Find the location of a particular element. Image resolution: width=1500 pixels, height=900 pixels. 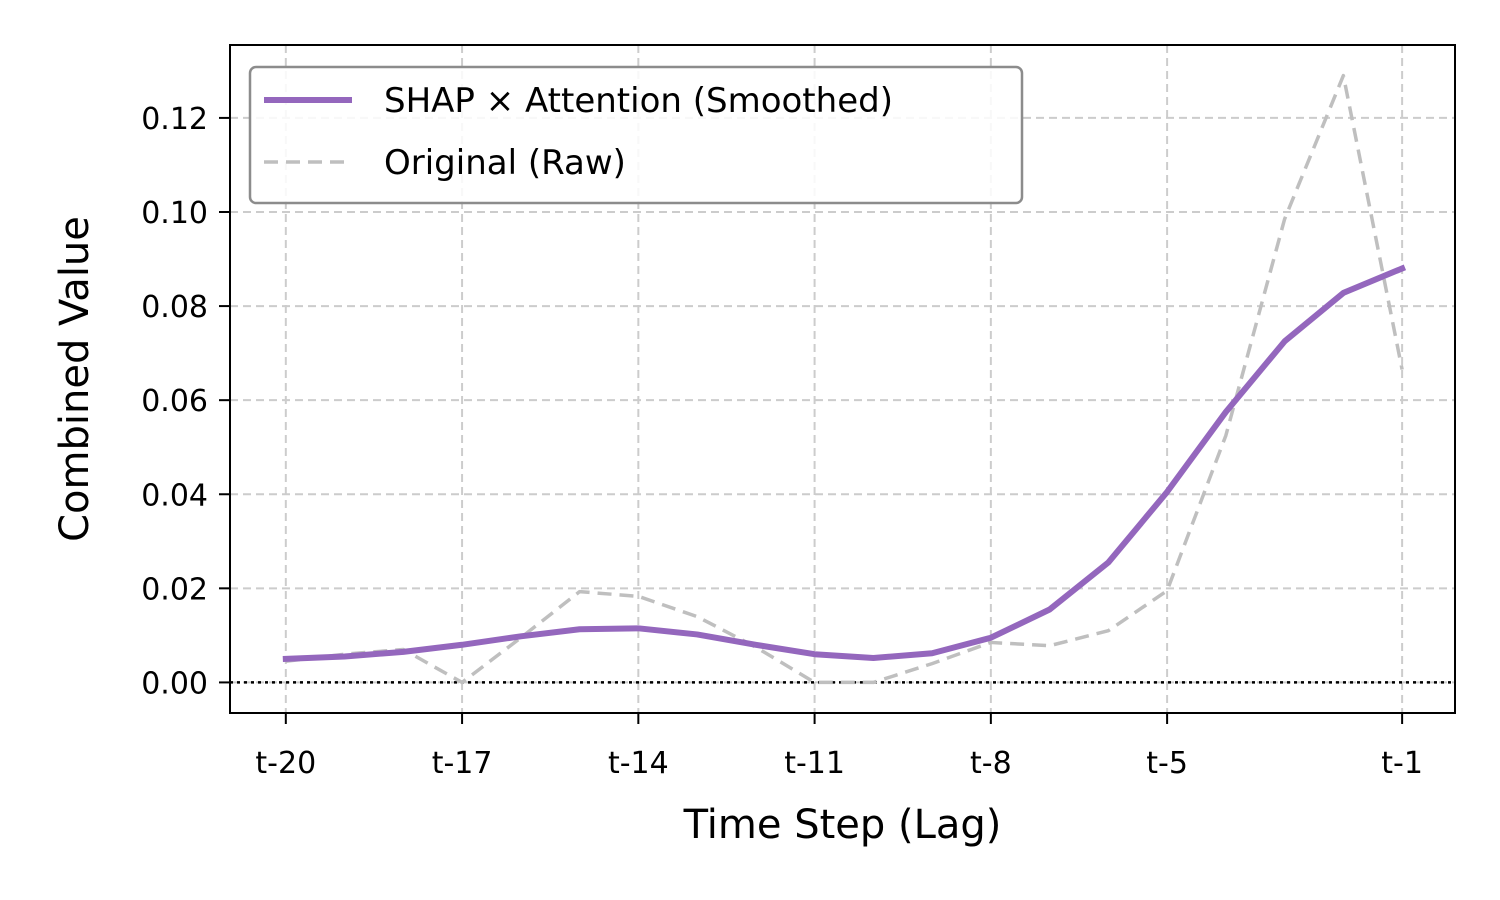

legend-label-raw: Original (Raw) is located at coordinates (505, 163).